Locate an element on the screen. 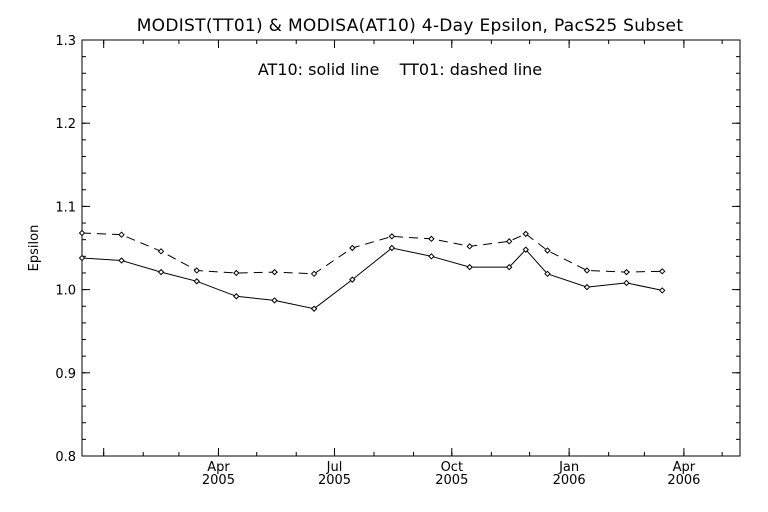 The height and width of the screenshot is (512, 768). series-line-at10 is located at coordinates (372, 278).